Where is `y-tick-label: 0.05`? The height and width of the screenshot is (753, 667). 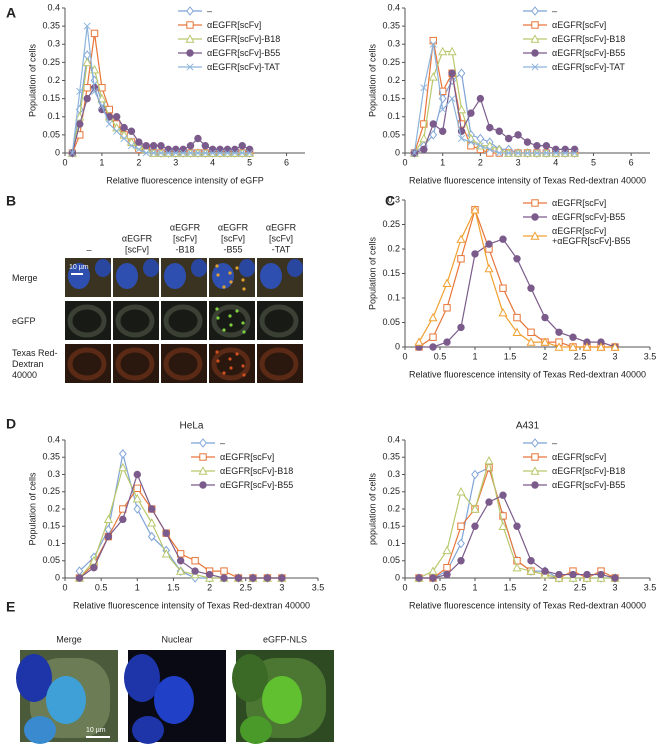 y-tick-label: 0.05 is located at coordinates (51, 560).